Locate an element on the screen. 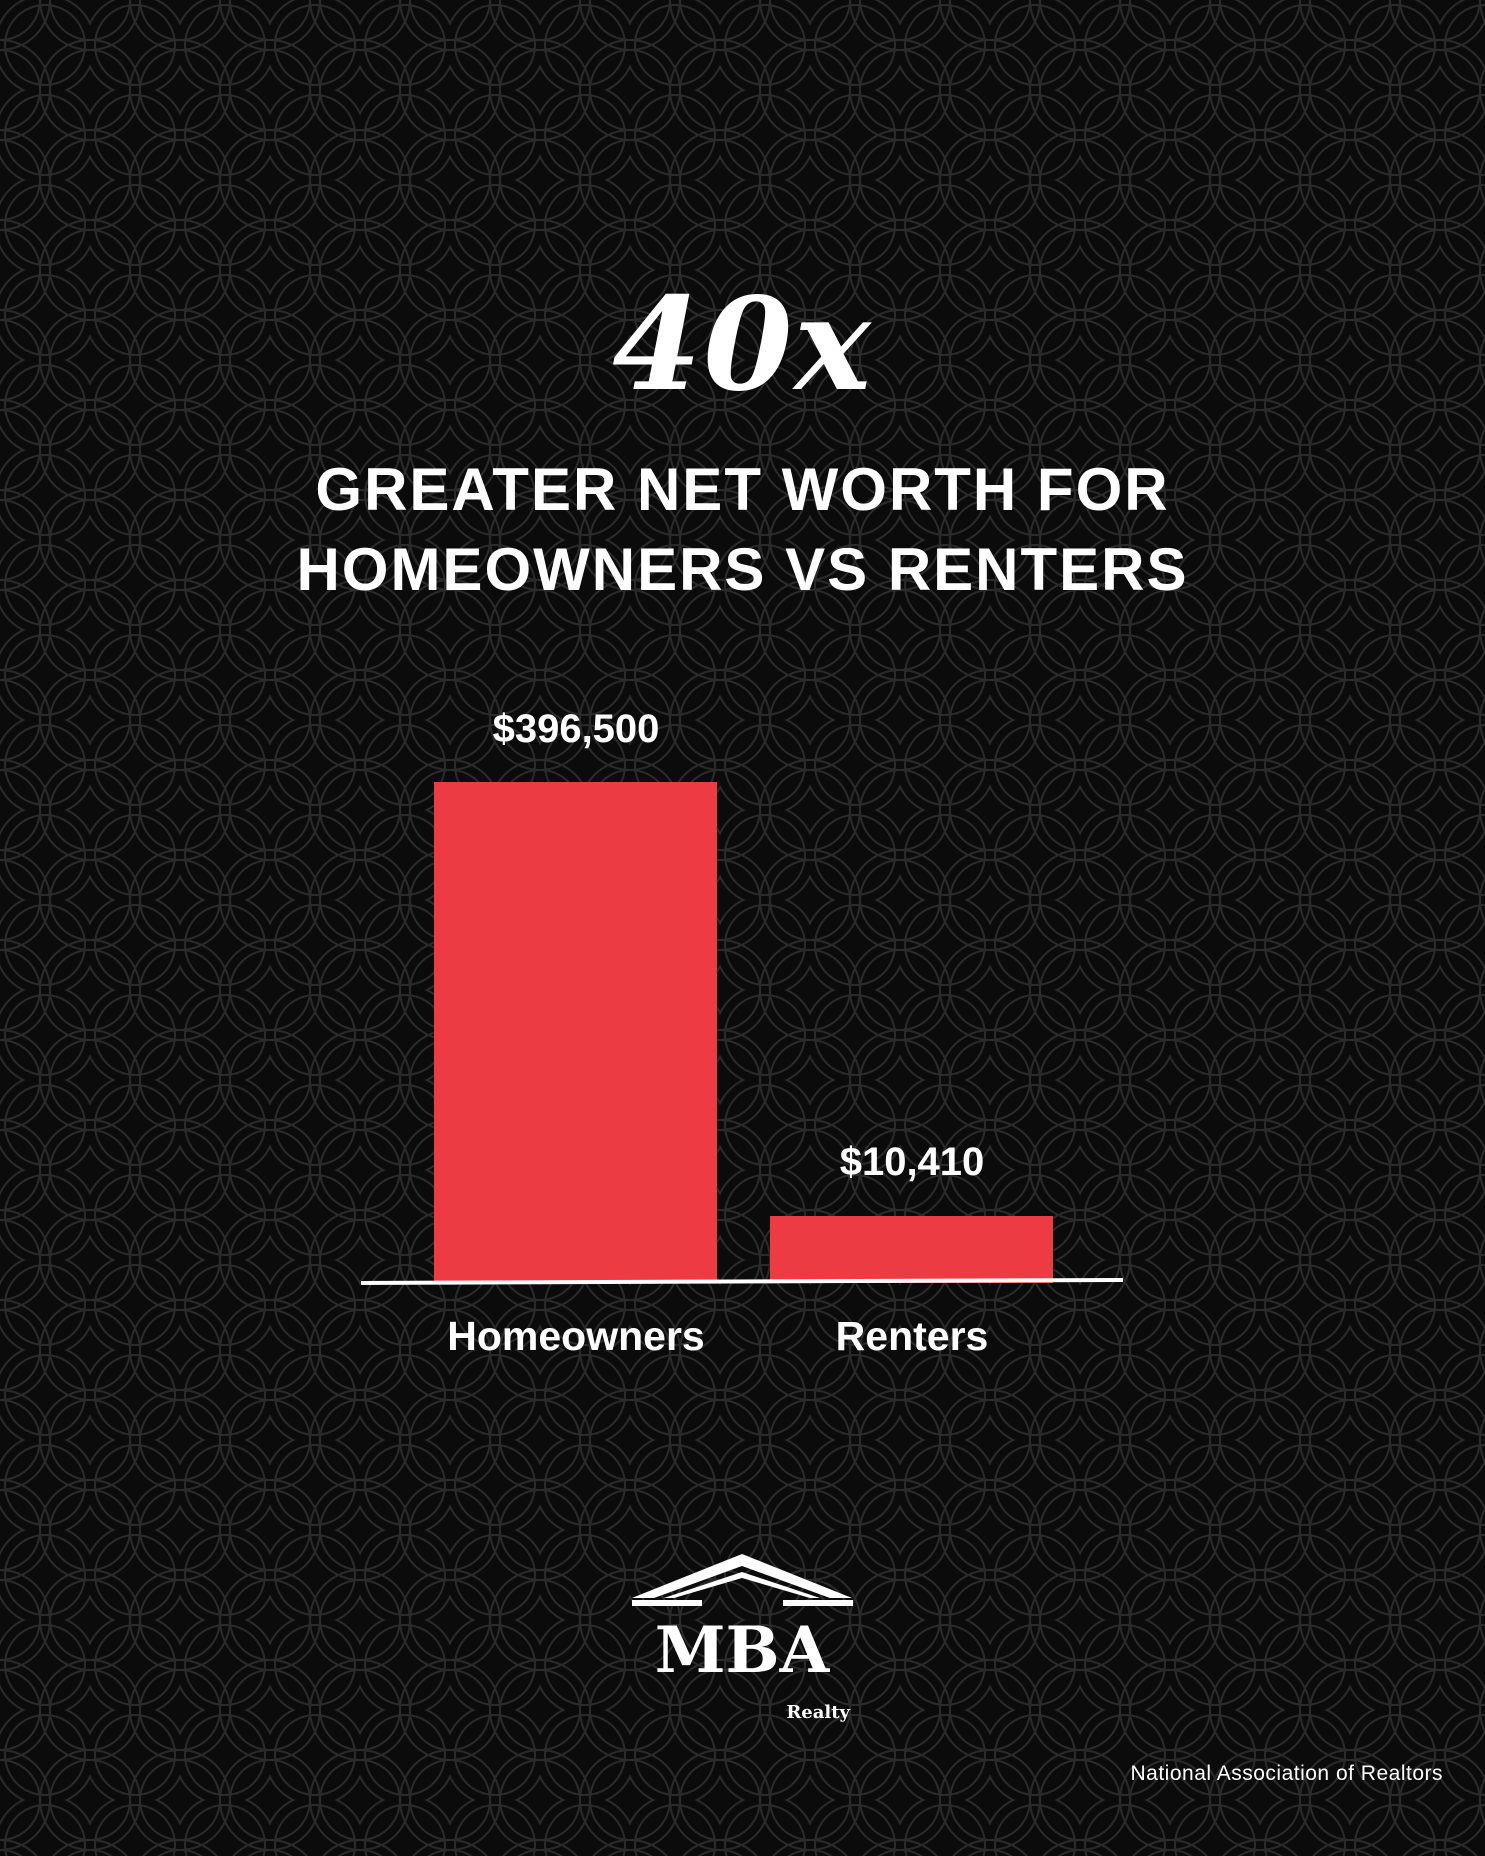 The height and width of the screenshot is (1856, 1485). logo-text: MBA is located at coordinates (743, 1650).